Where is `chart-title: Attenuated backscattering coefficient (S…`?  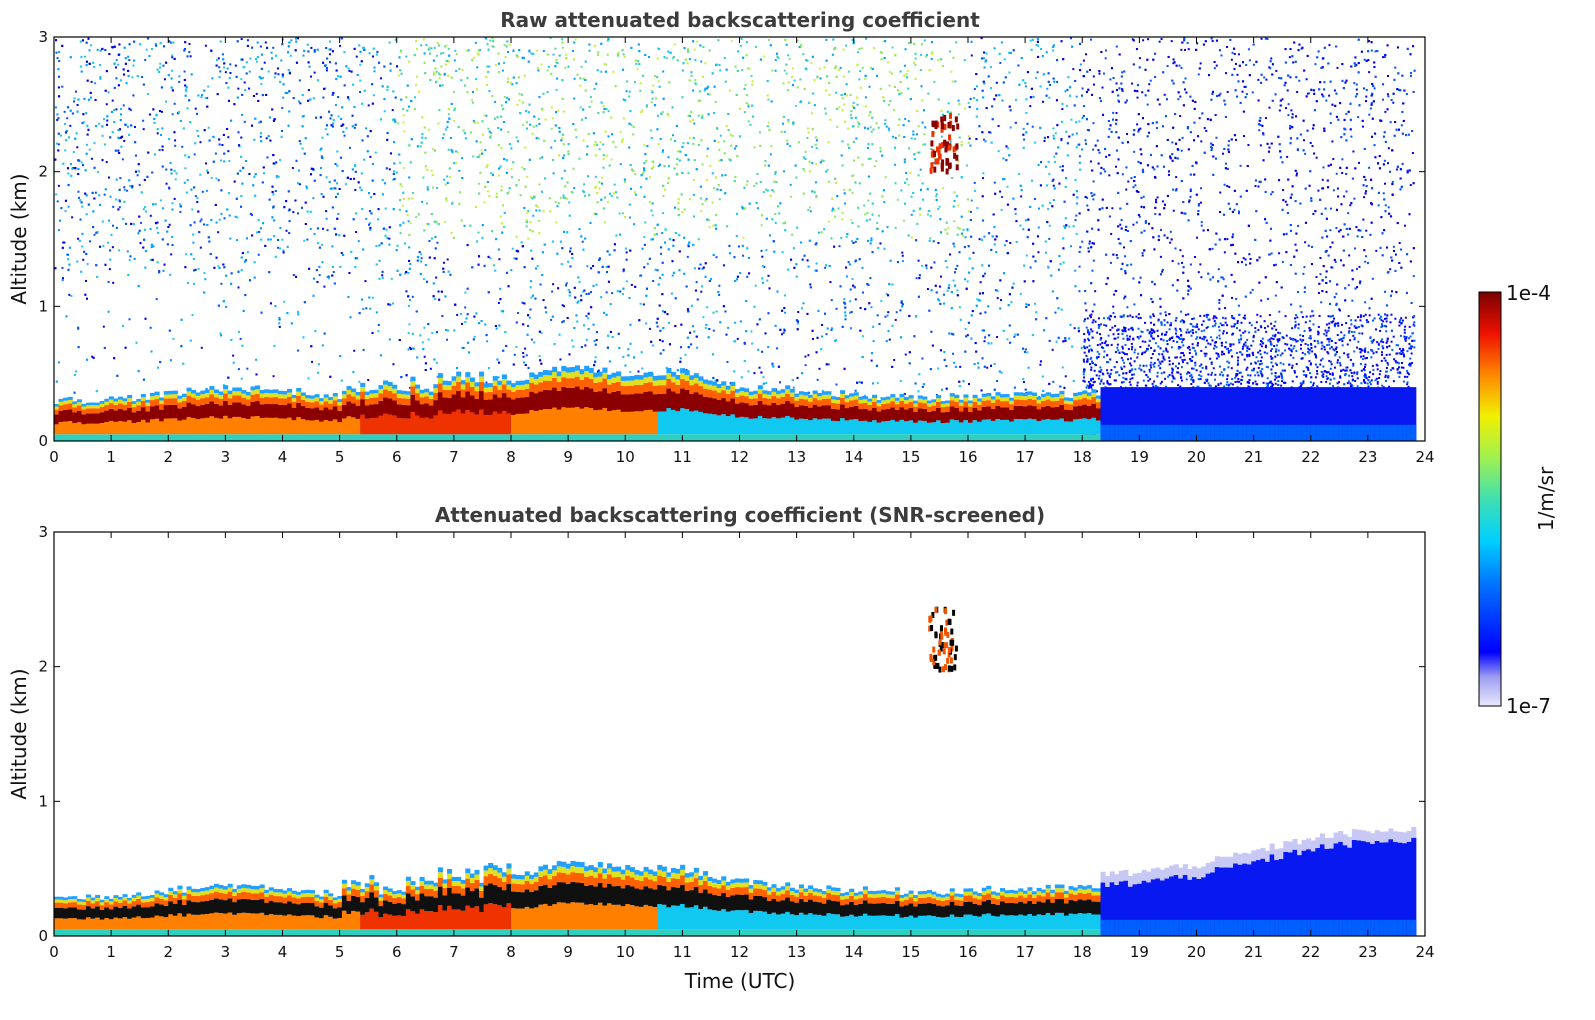 chart-title: Attenuated backscattering coefficient (S… is located at coordinates (740, 515).